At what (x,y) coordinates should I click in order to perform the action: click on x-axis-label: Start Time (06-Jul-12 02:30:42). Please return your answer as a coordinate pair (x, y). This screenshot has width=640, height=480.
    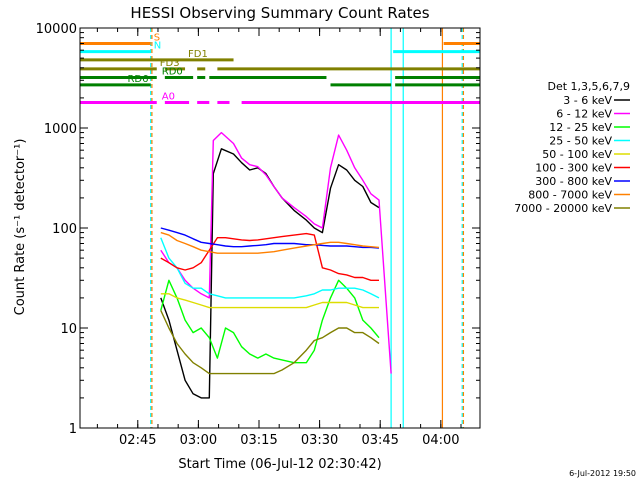
    Looking at the image, I should click on (279, 464).